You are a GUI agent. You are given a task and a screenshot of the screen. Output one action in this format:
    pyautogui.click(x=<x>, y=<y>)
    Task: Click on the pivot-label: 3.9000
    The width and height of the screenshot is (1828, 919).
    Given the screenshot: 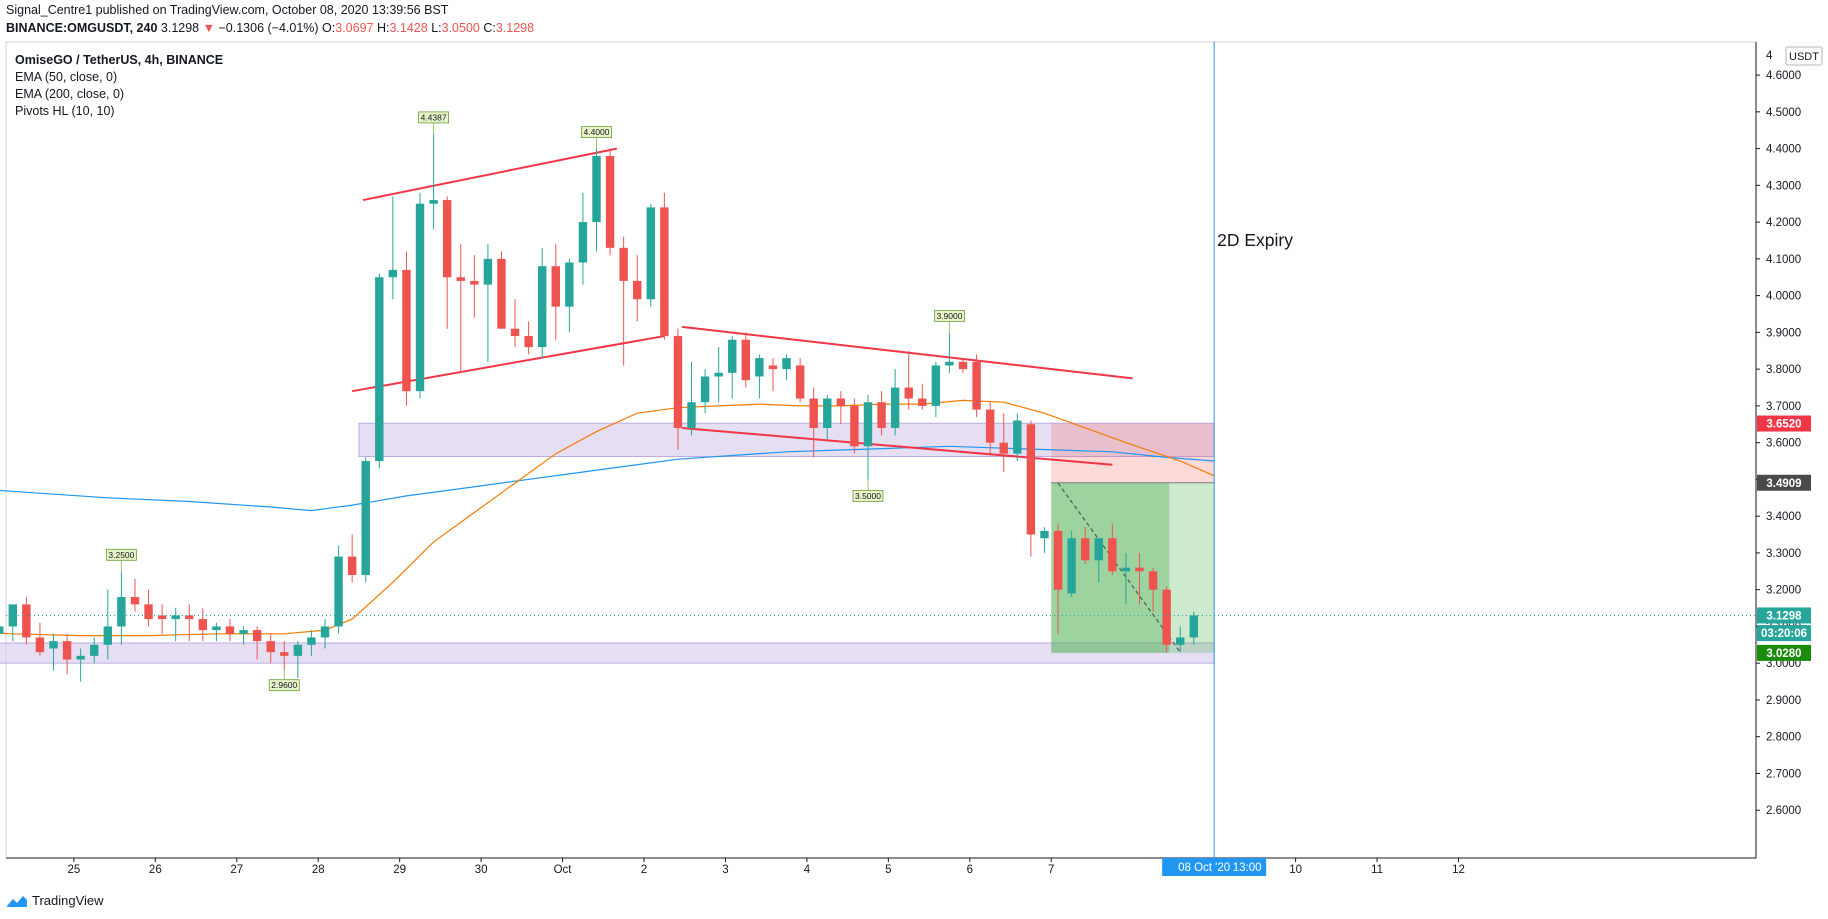 What is the action you would take?
    pyautogui.click(x=949, y=321)
    